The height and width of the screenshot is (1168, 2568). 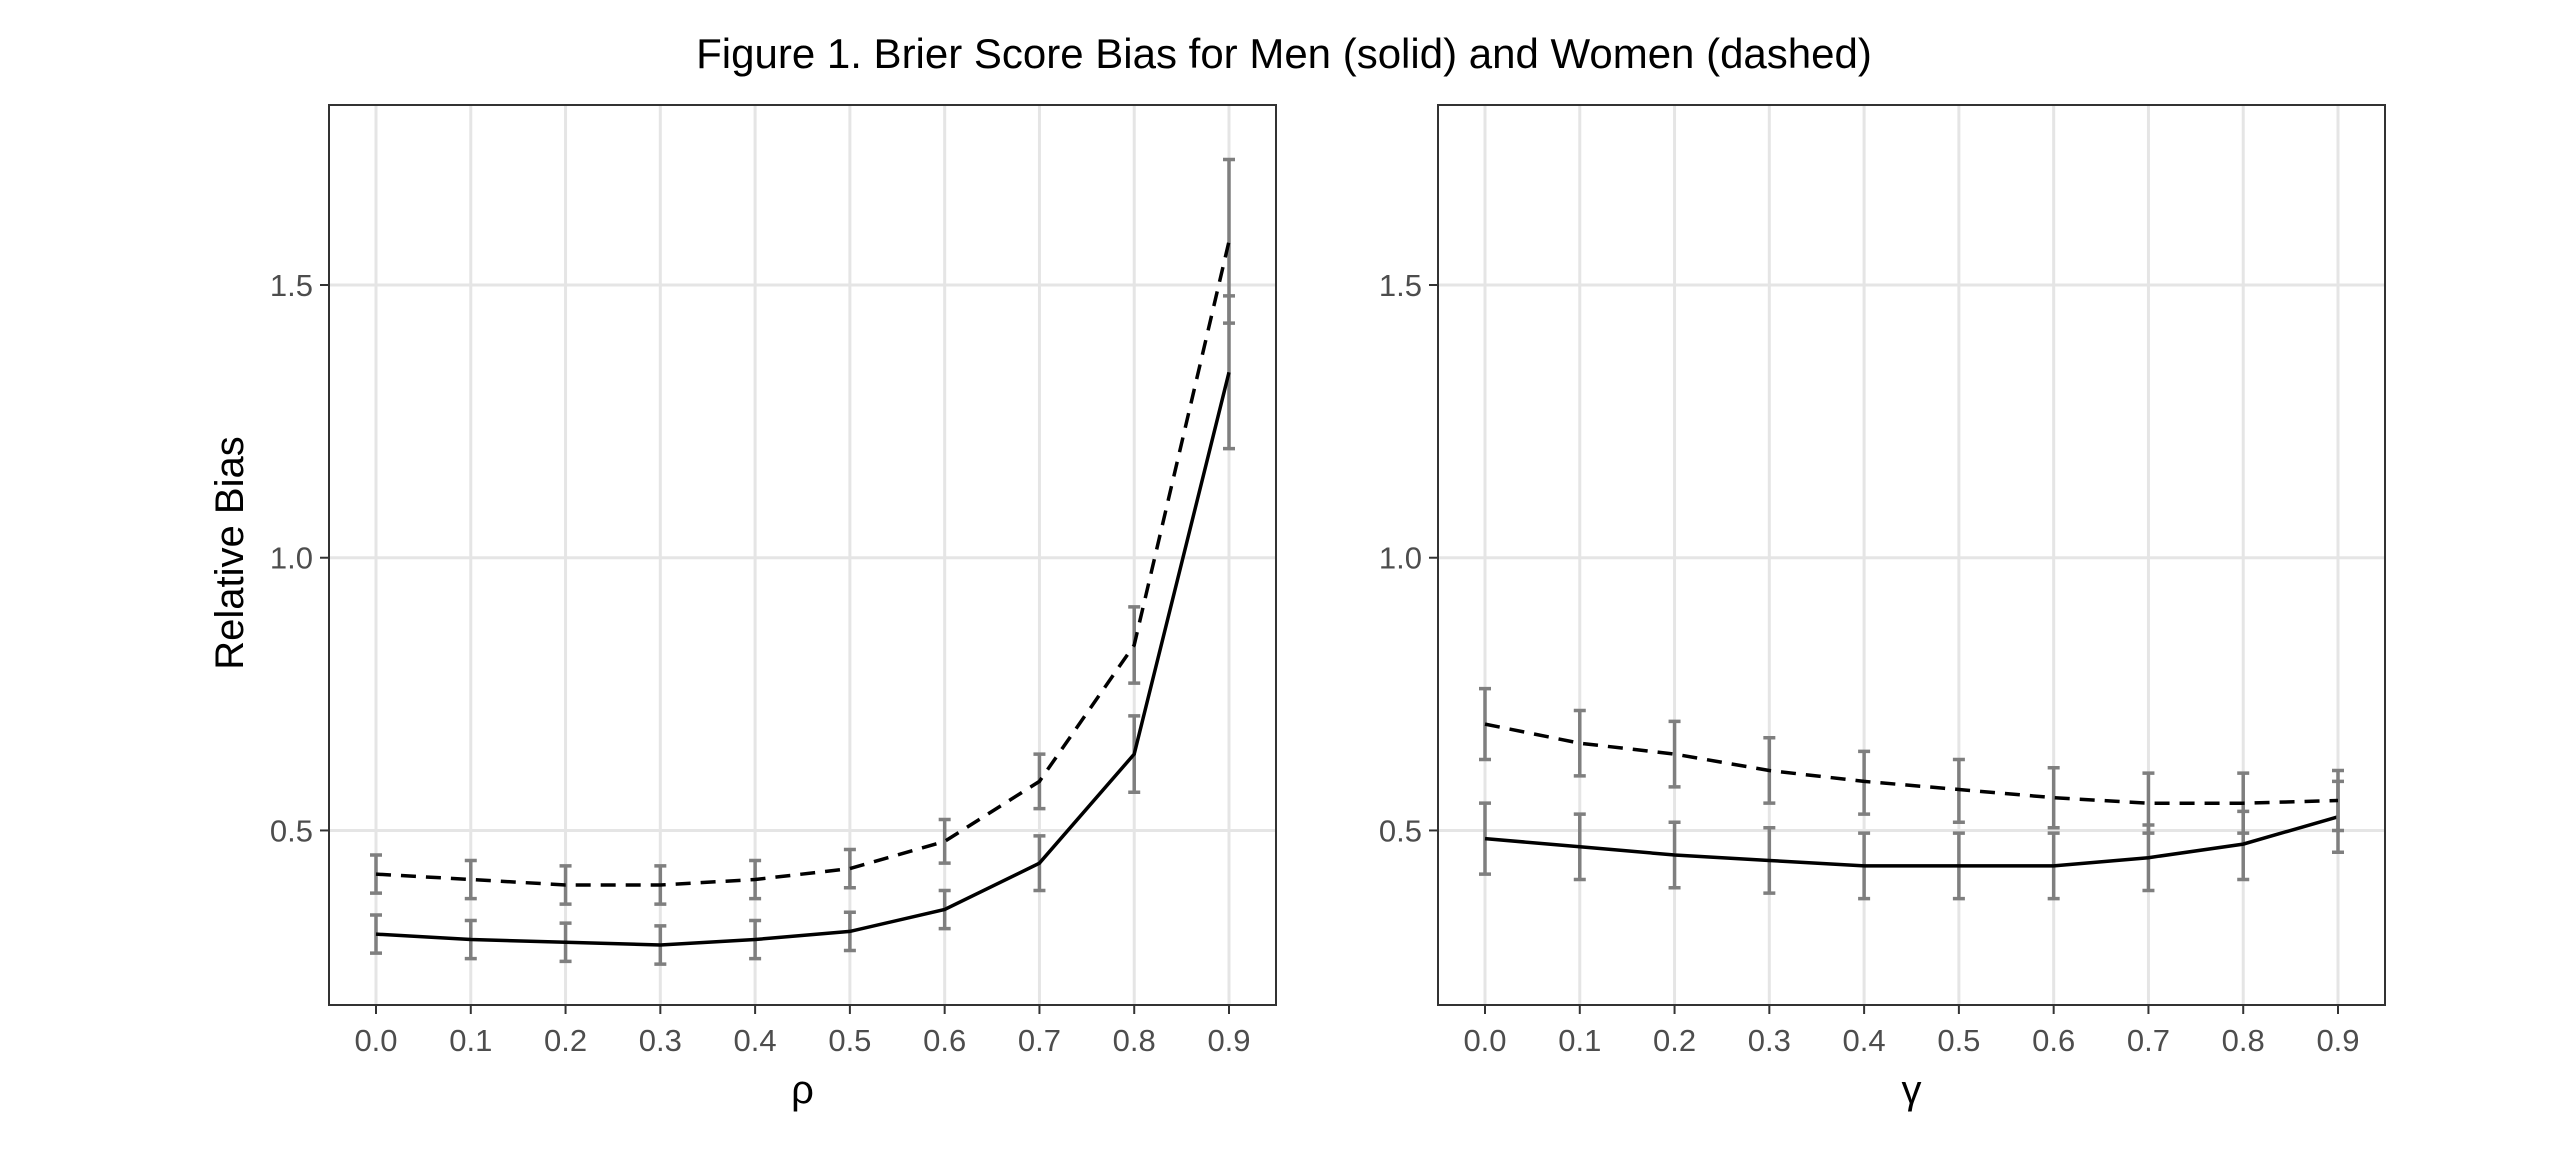 I want to click on series-line-solid, so click(x=1911, y=841).